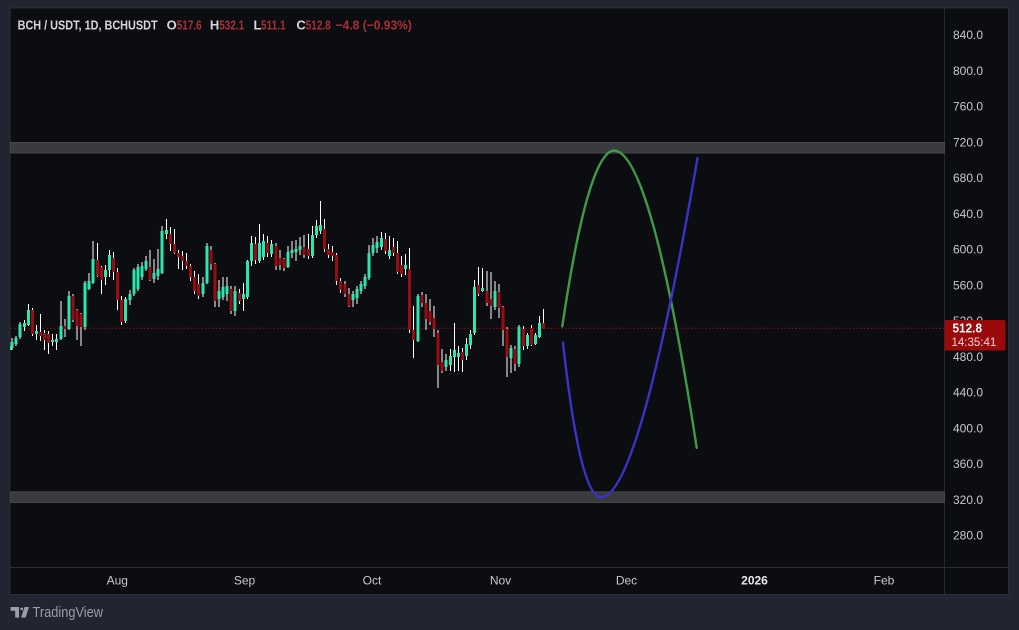 Image resolution: width=1019 pixels, height=630 pixels. Describe the element at coordinates (968, 328) in the screenshot. I see `svg-text: 512.8` at that location.